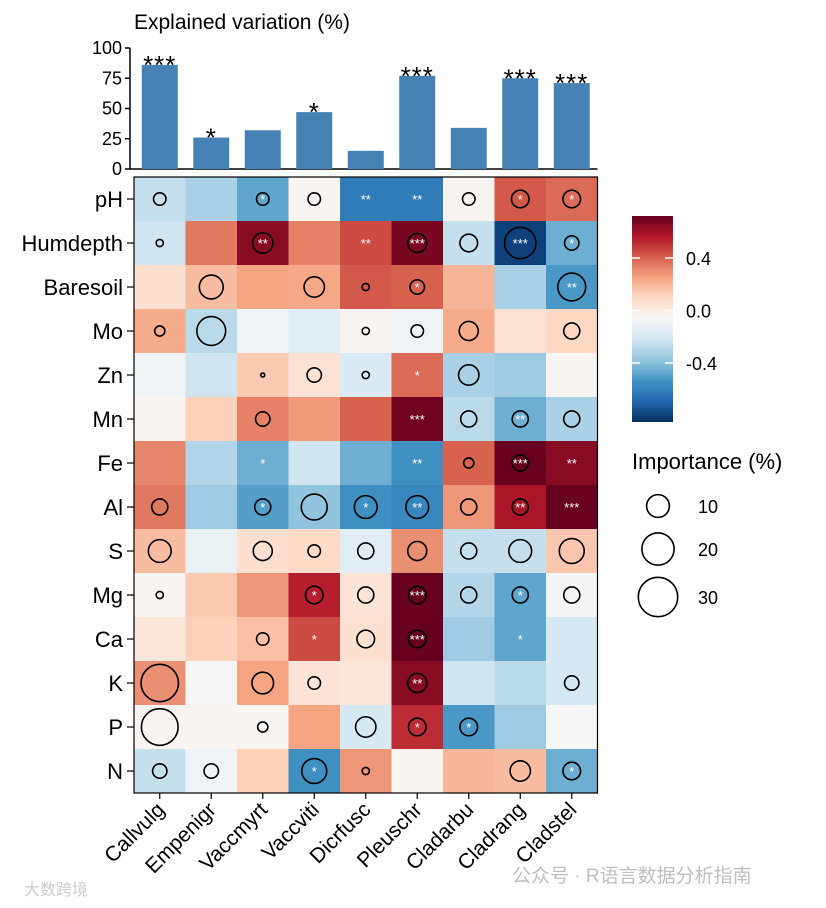  I want to click on row-label-baresoil: Baresoil, so click(83, 287).